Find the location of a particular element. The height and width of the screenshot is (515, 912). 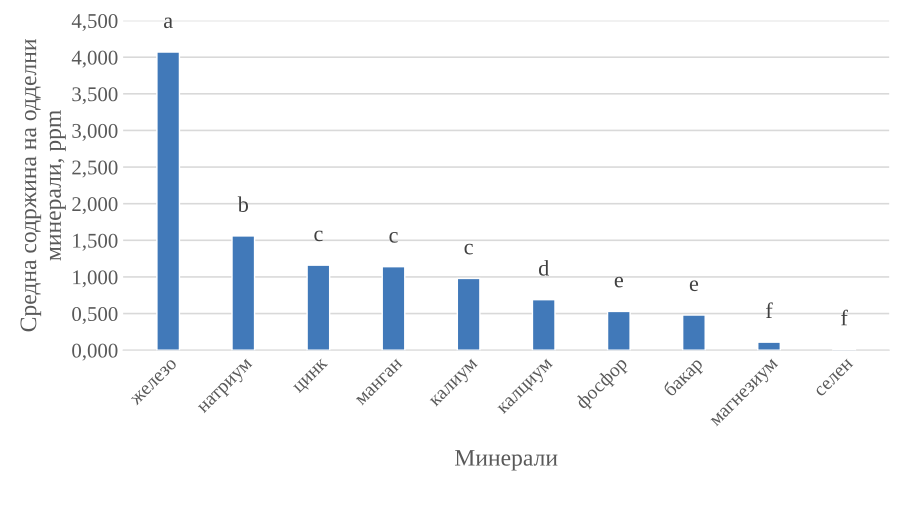

y-tick-label: 4,500 is located at coordinates (95, 23).